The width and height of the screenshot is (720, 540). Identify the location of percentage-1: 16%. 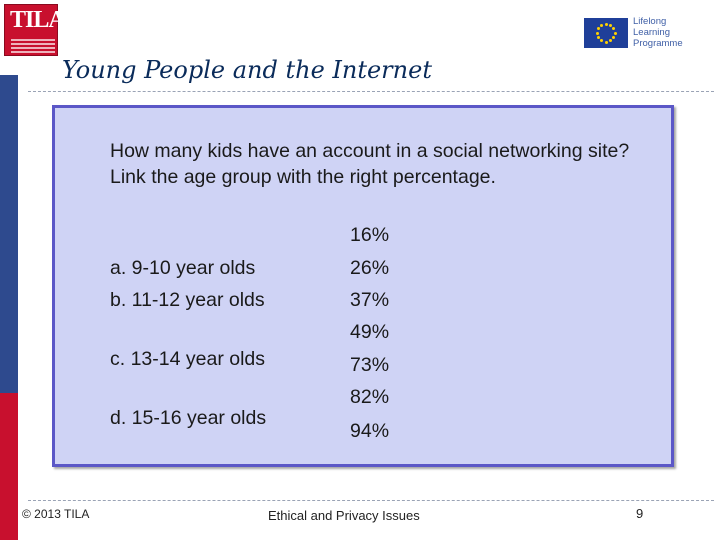
(370, 235).